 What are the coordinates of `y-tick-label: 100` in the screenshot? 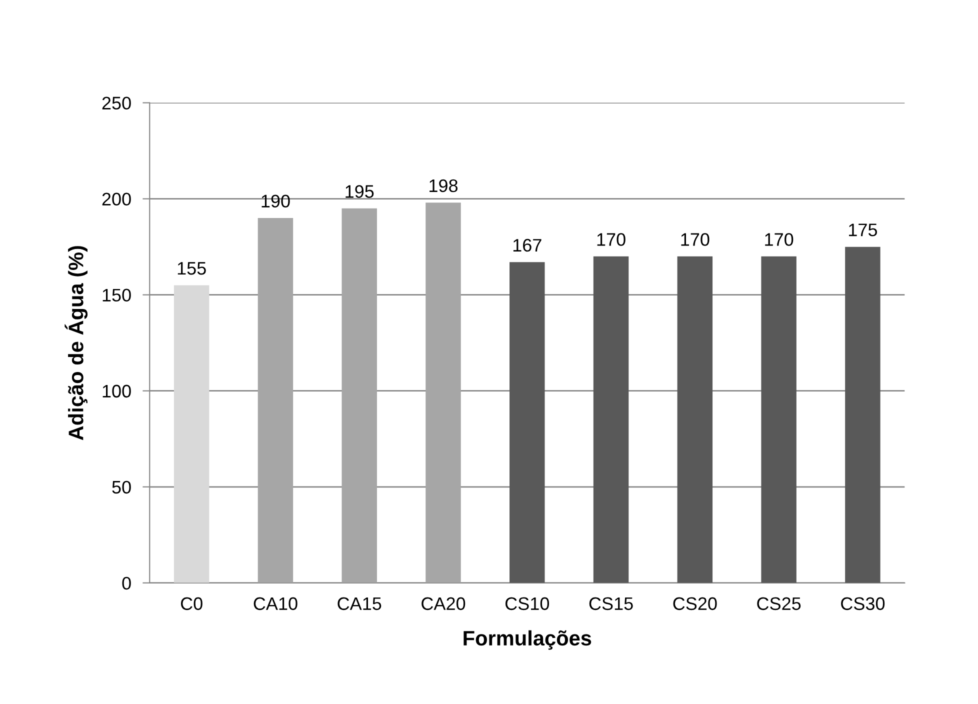 It's located at (116, 391).